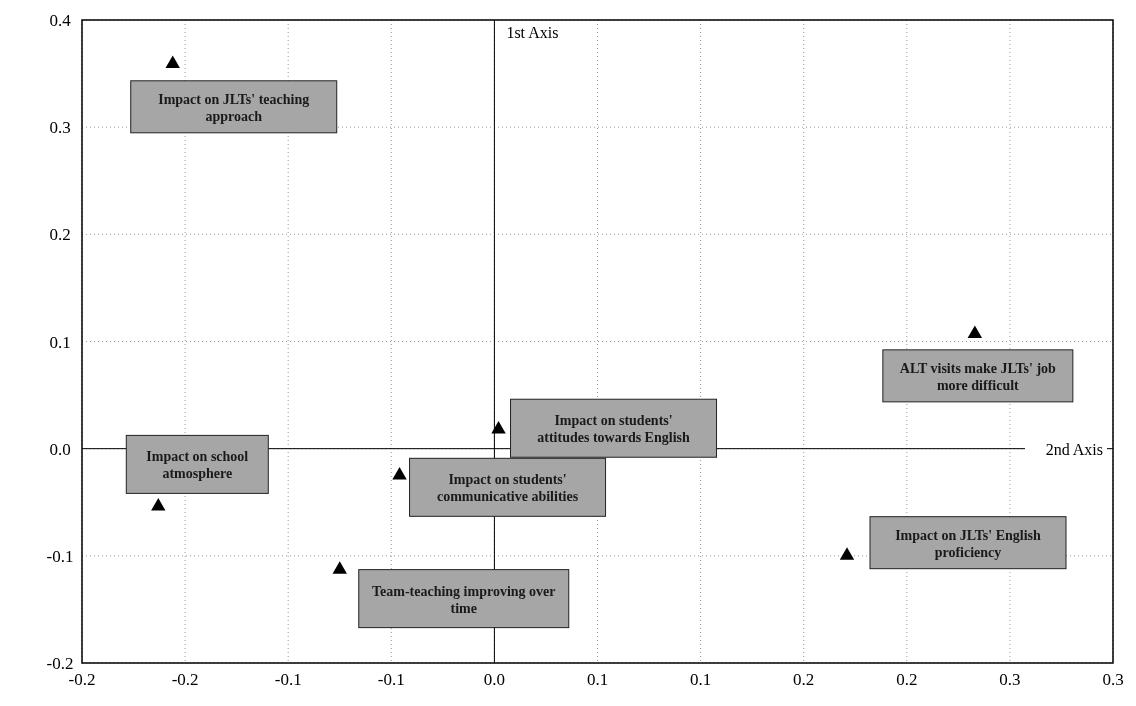 Image resolution: width=1136 pixels, height=706 pixels. Describe the element at coordinates (613, 429) in the screenshot. I see `annotation: Impact on students' attitudes towards English` at that location.